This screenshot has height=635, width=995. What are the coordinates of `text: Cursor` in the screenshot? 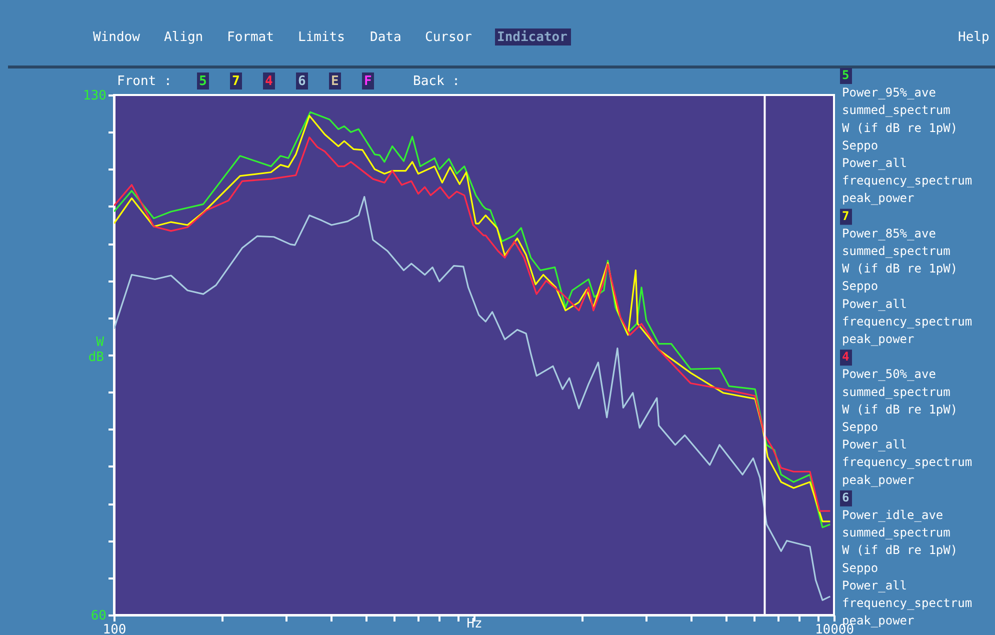 It's located at (448, 37).